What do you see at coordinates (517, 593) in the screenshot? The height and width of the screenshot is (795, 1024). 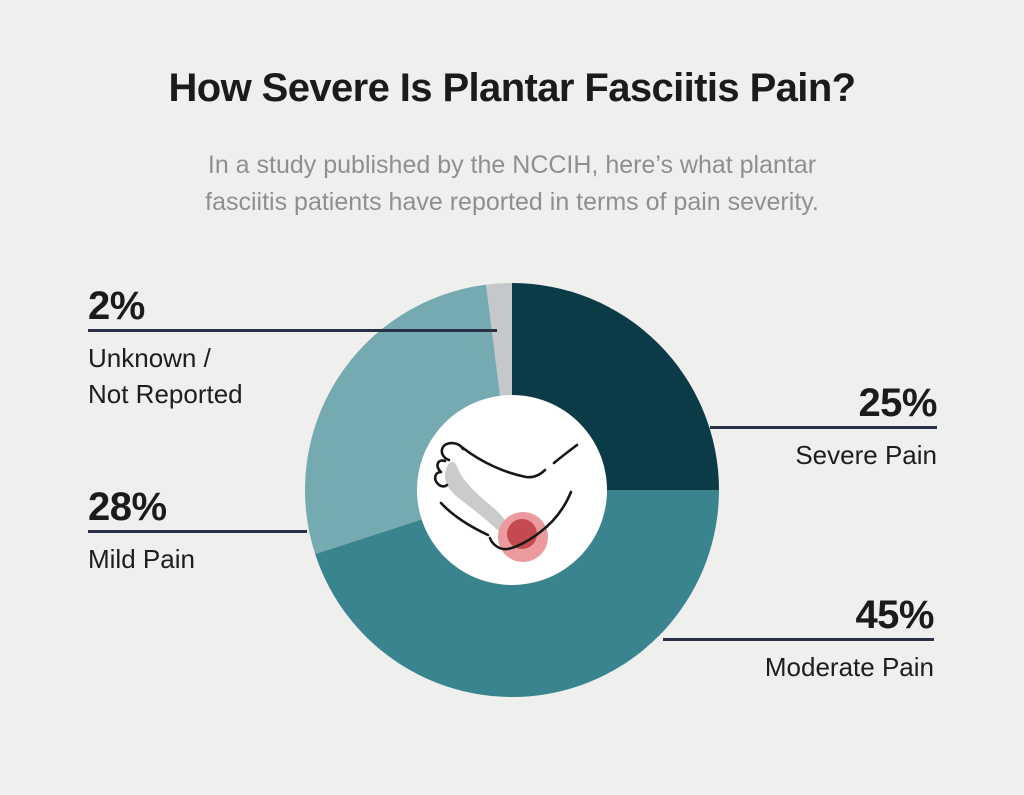 I see `segment-moderate-pain` at bounding box center [517, 593].